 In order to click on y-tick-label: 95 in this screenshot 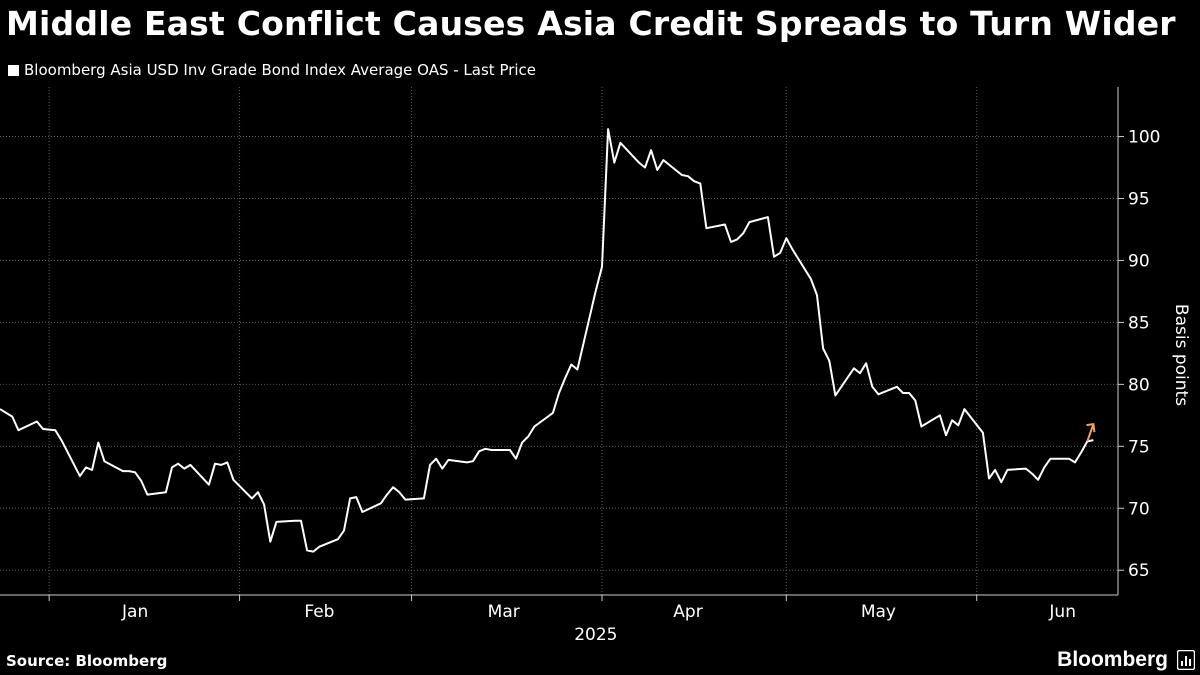, I will do `click(1139, 200)`.